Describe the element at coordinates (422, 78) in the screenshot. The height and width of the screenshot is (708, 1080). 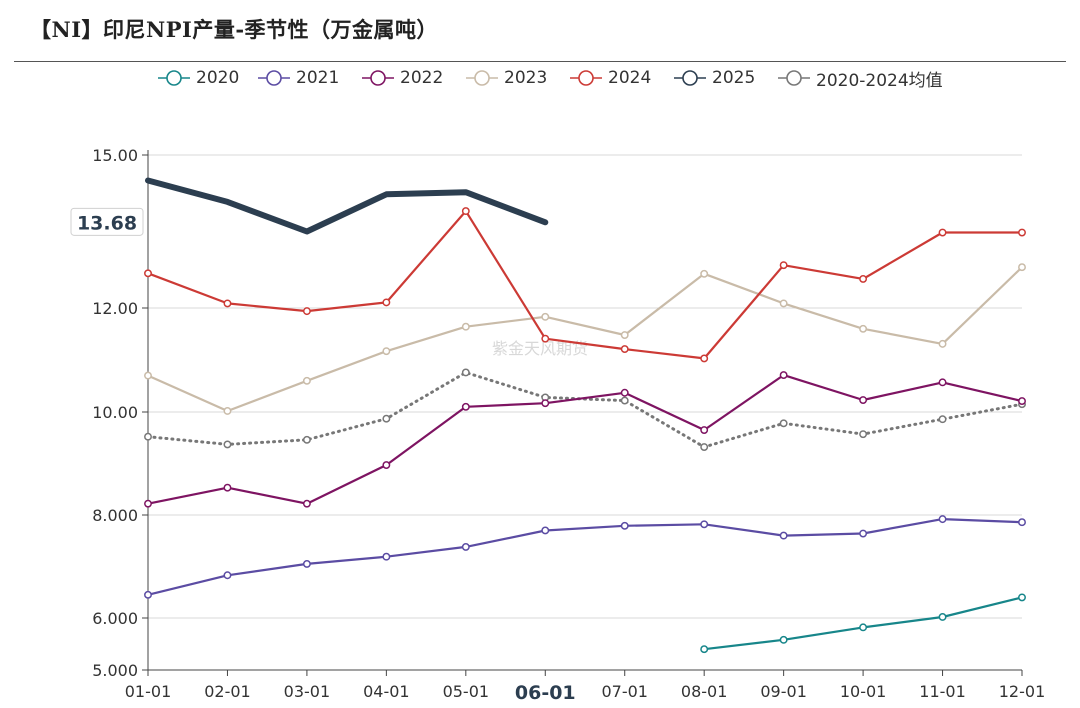
I see `legend-label: 2022` at that location.